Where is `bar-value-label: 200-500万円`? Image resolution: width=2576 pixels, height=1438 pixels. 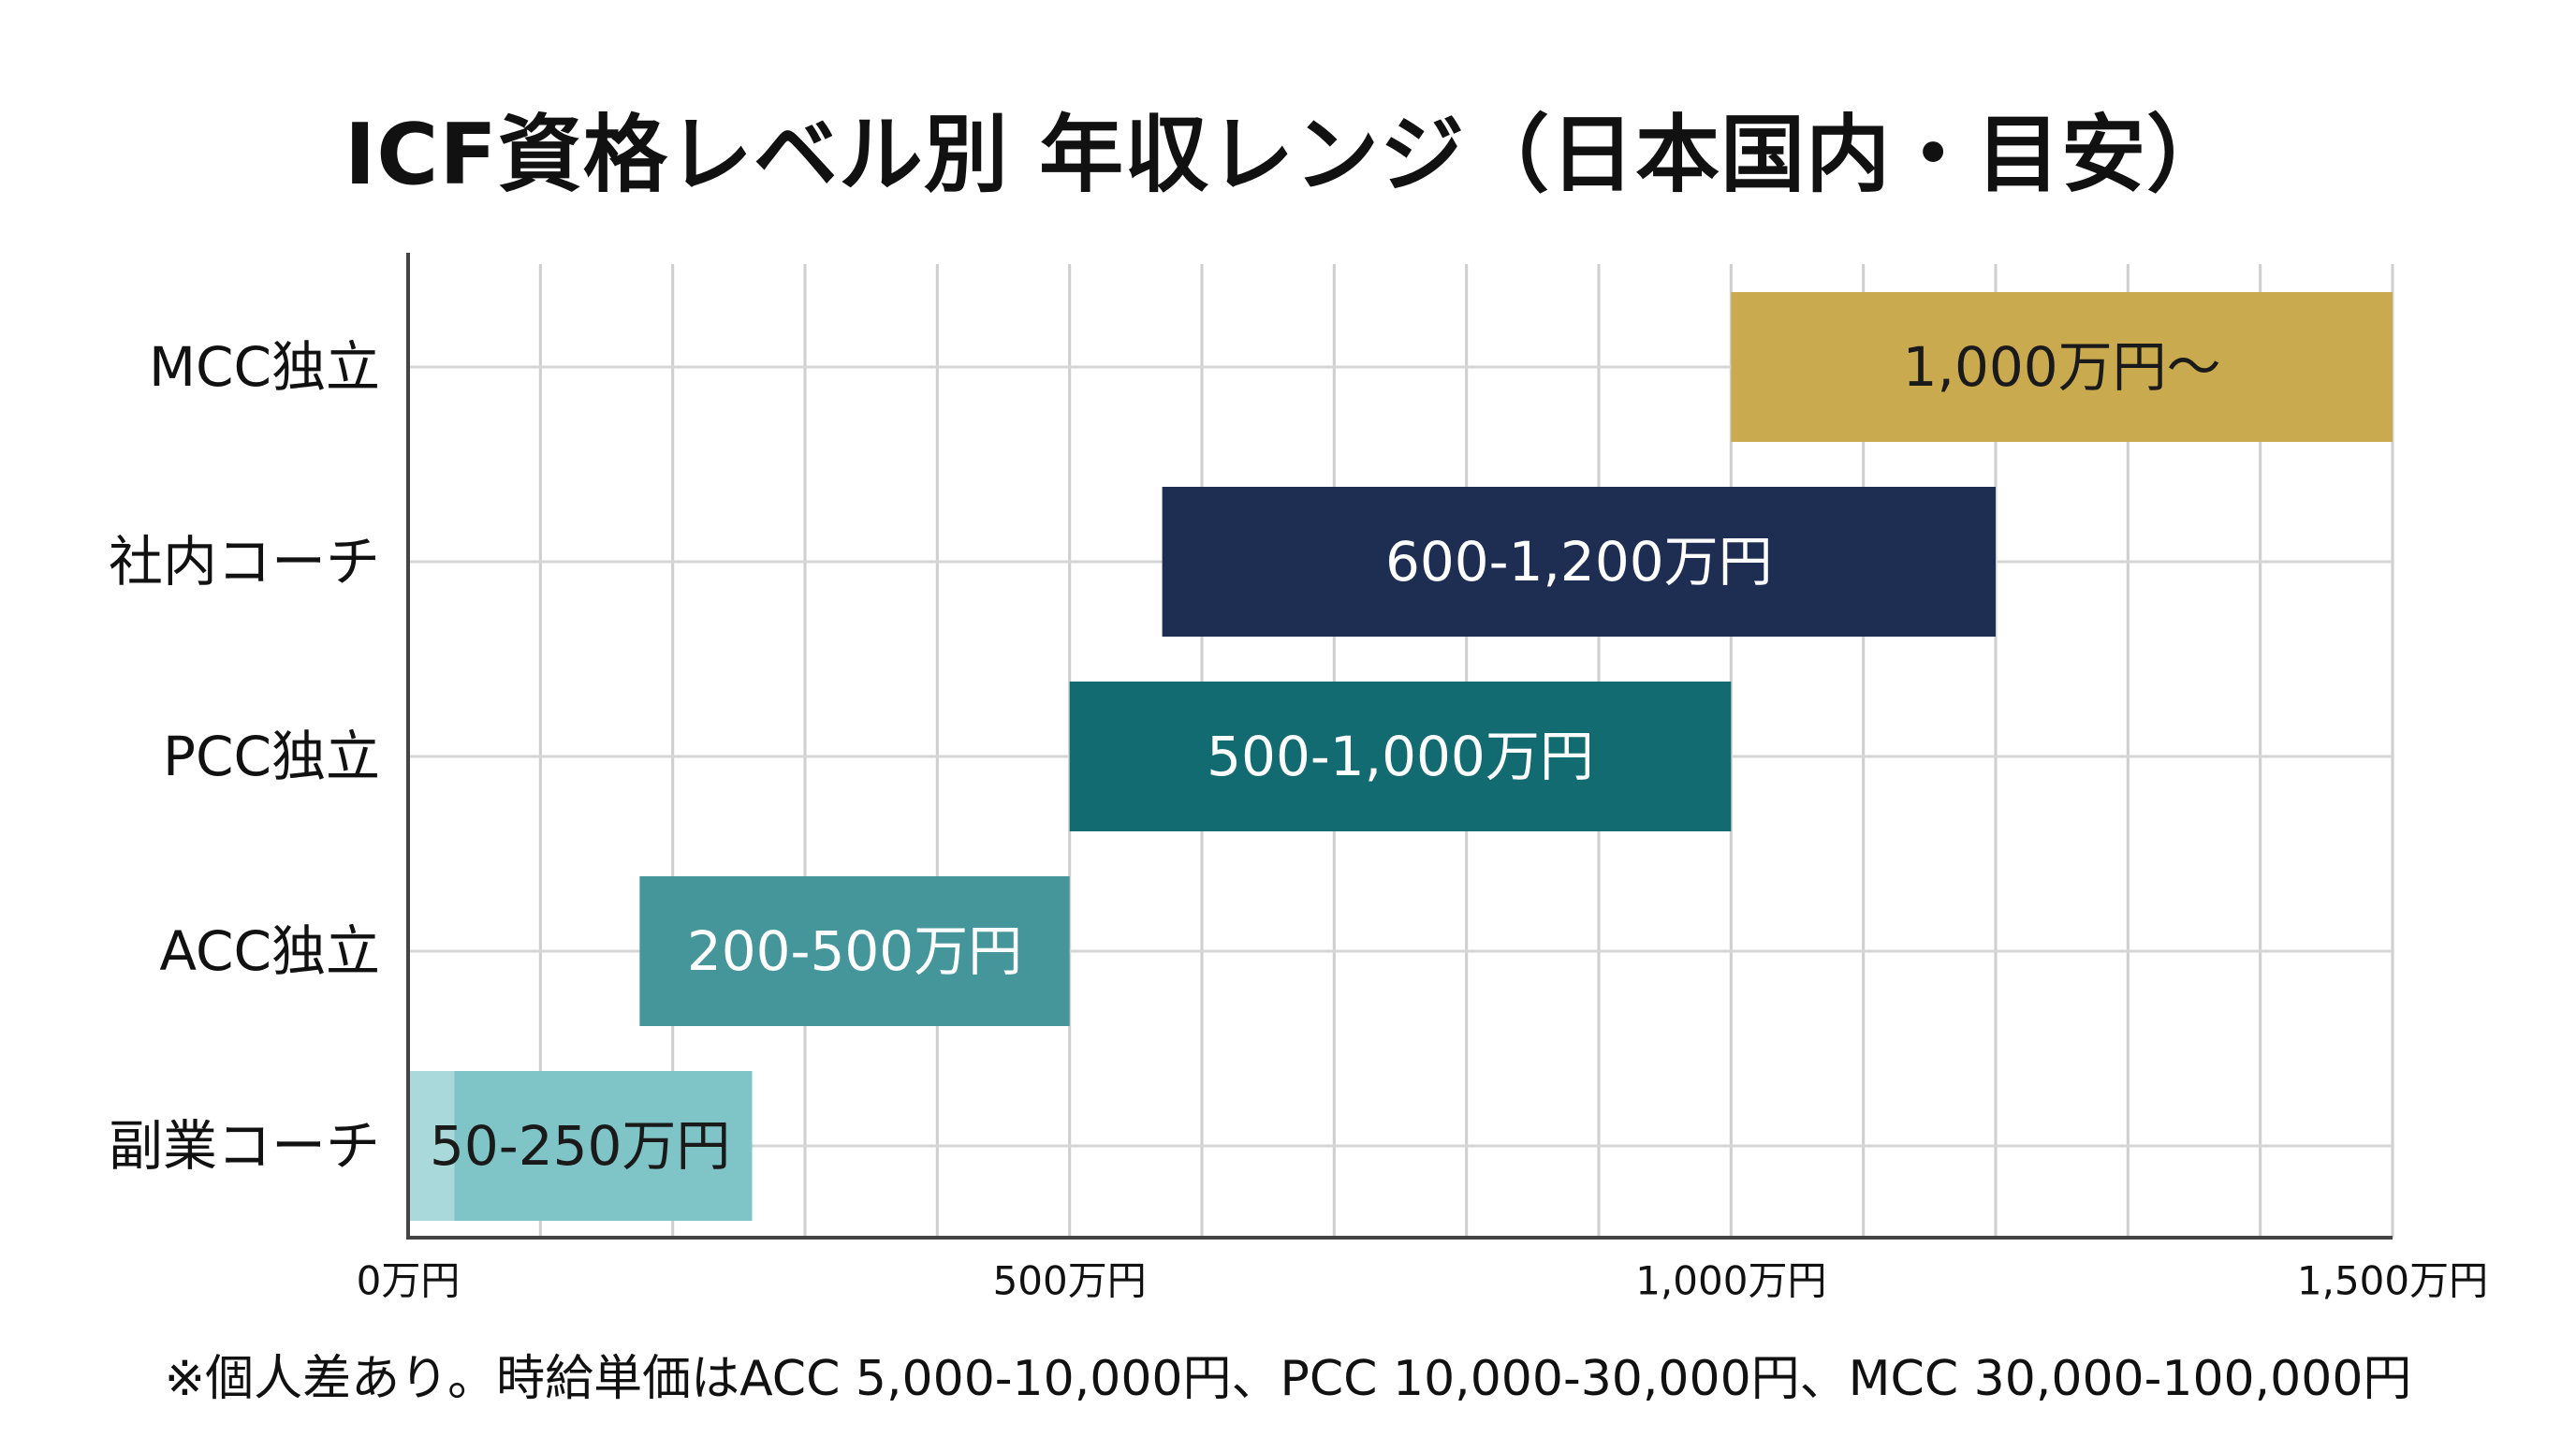 bar-value-label: 200-500万円 is located at coordinates (854, 951).